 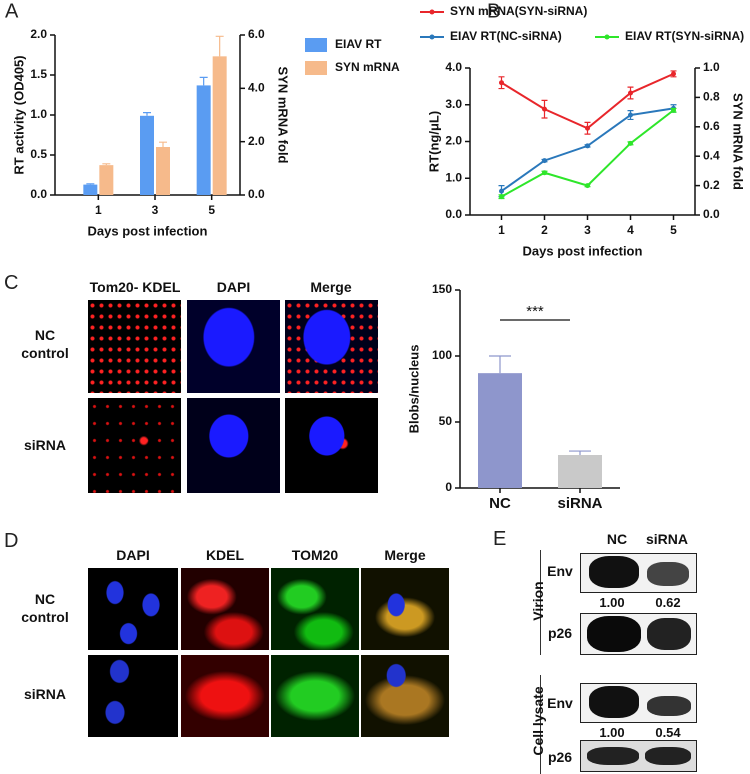 I want to click on legend-label: SYN mRNA(SYN-siRNA), so click(x=518, y=11).